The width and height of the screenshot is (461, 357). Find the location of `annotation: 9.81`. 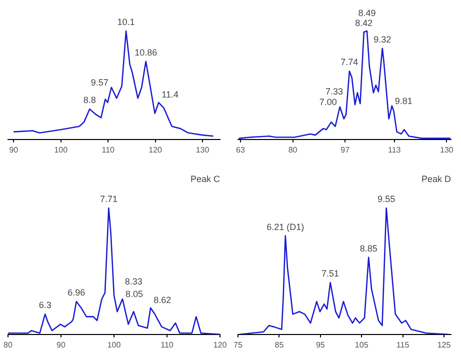

annotation: 9.81 is located at coordinates (403, 101).